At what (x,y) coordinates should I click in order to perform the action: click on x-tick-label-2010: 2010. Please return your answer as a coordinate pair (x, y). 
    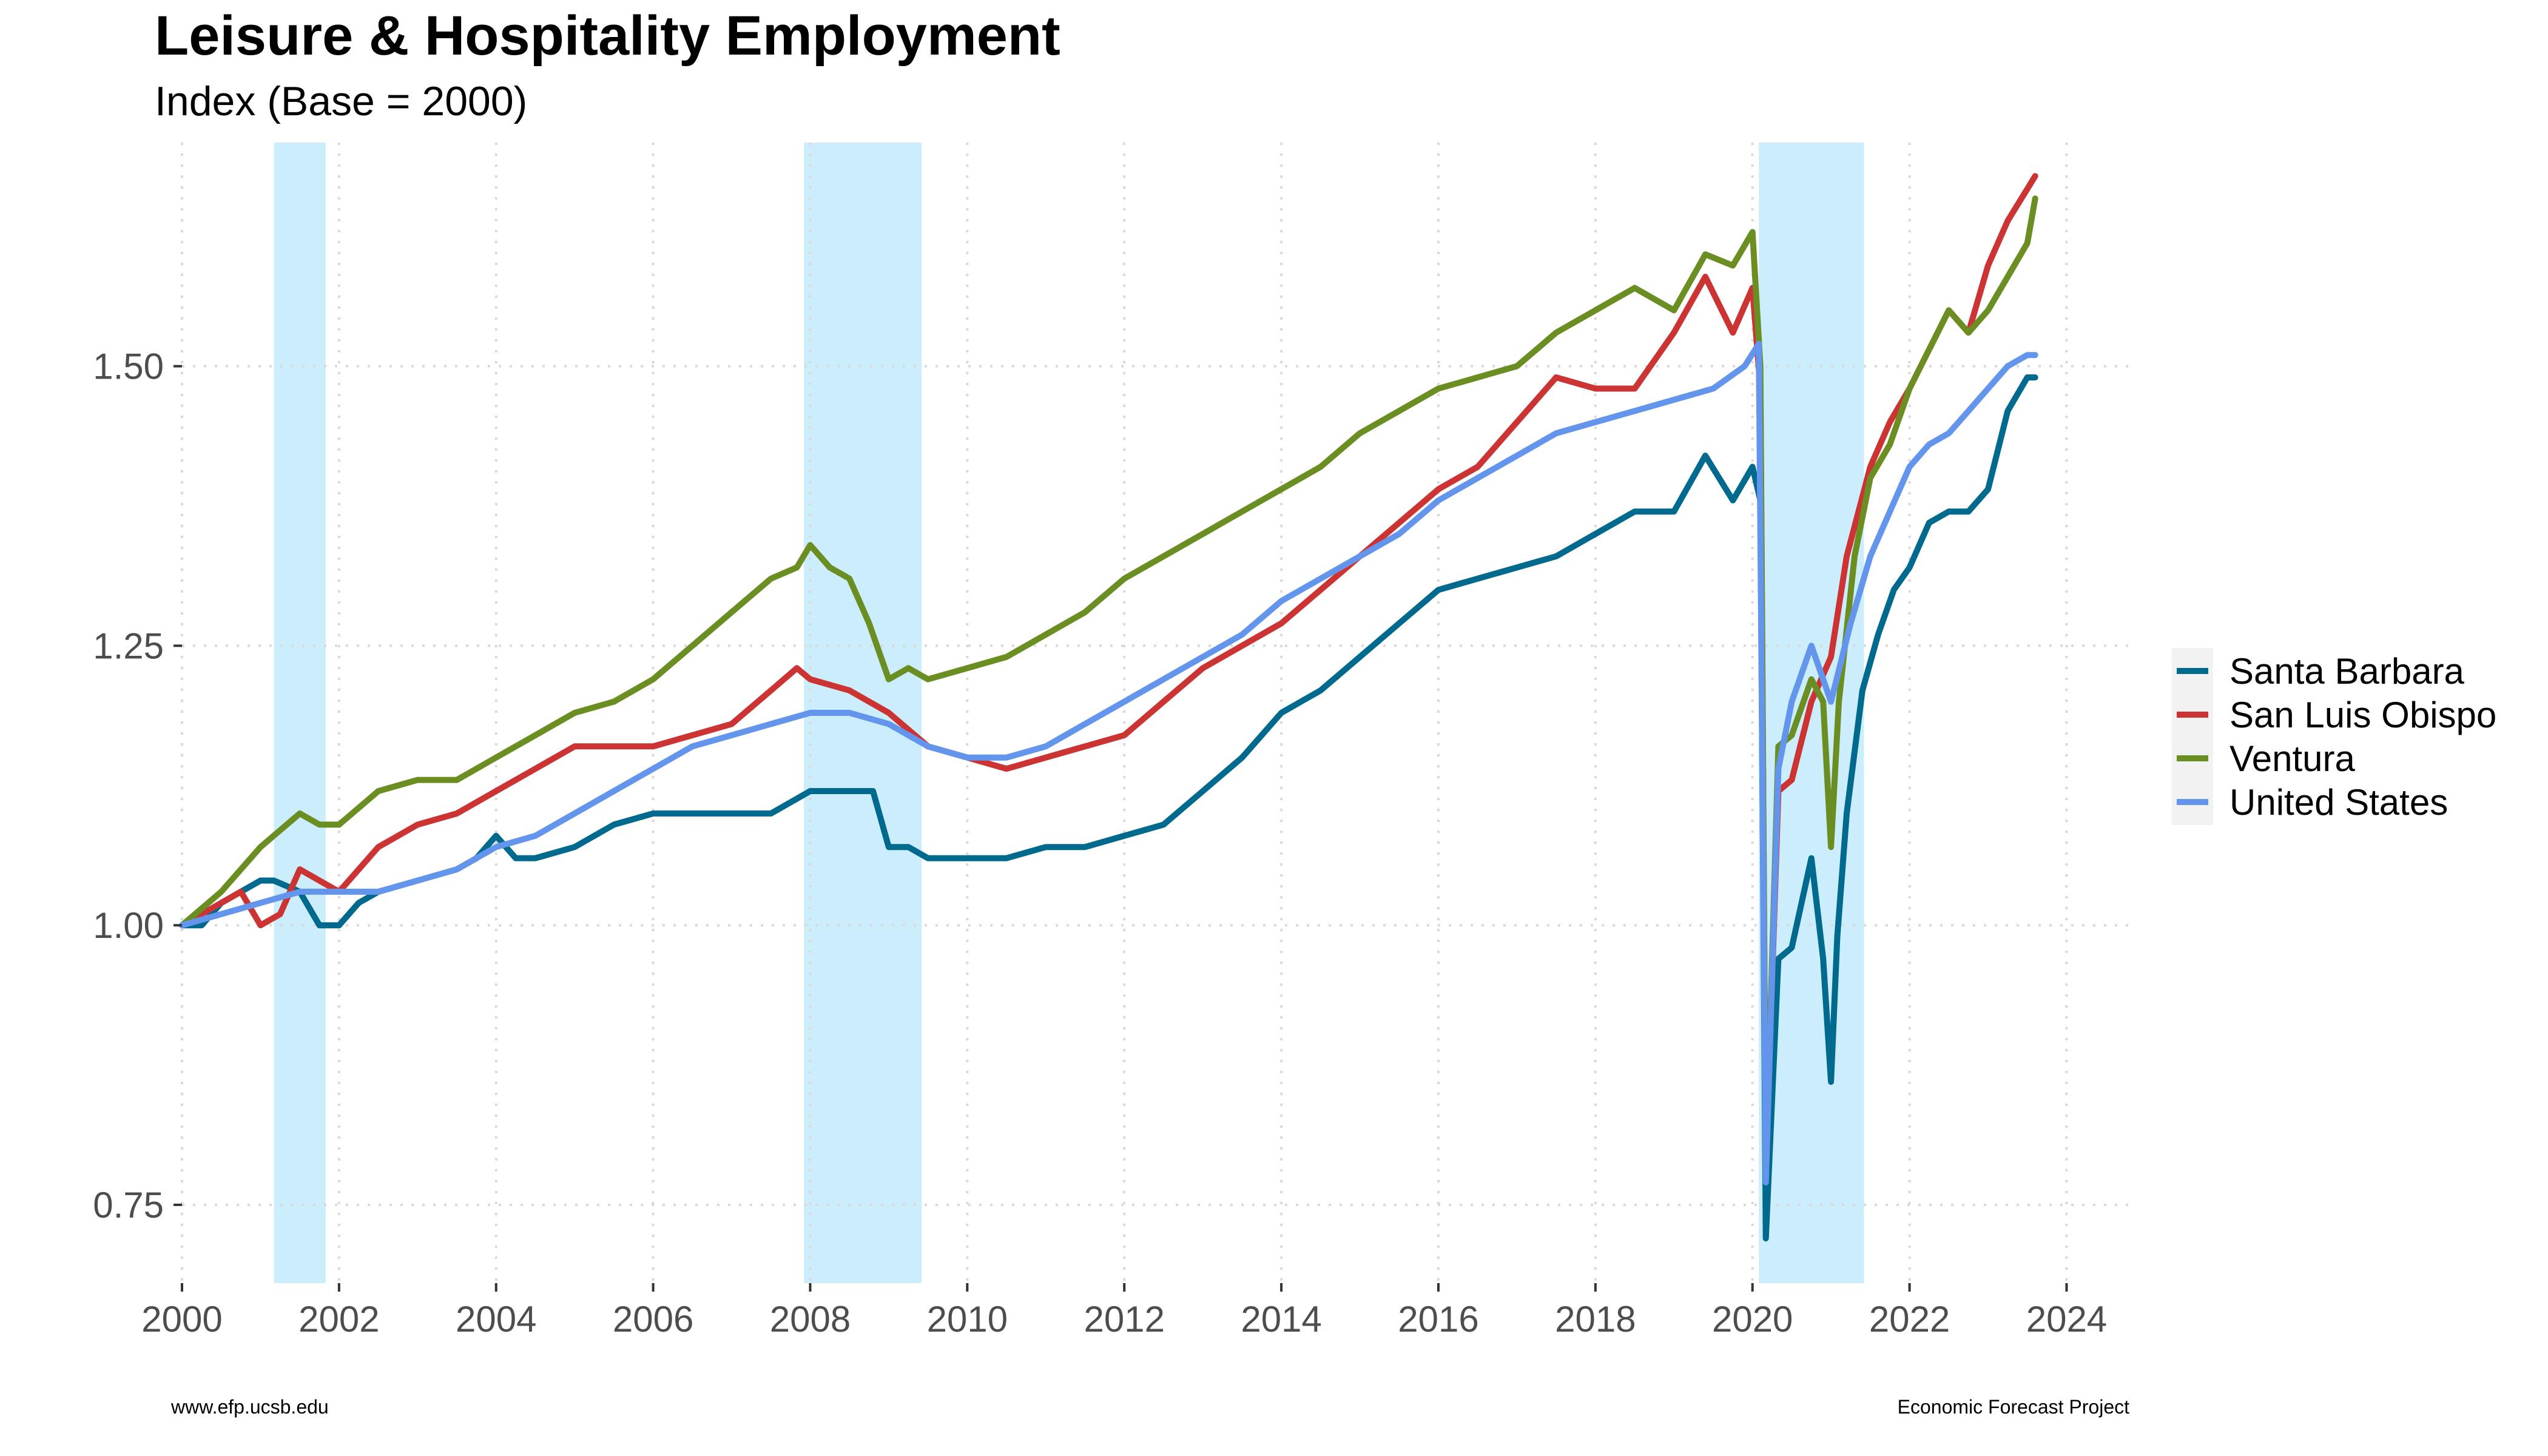
    Looking at the image, I should click on (967, 1319).